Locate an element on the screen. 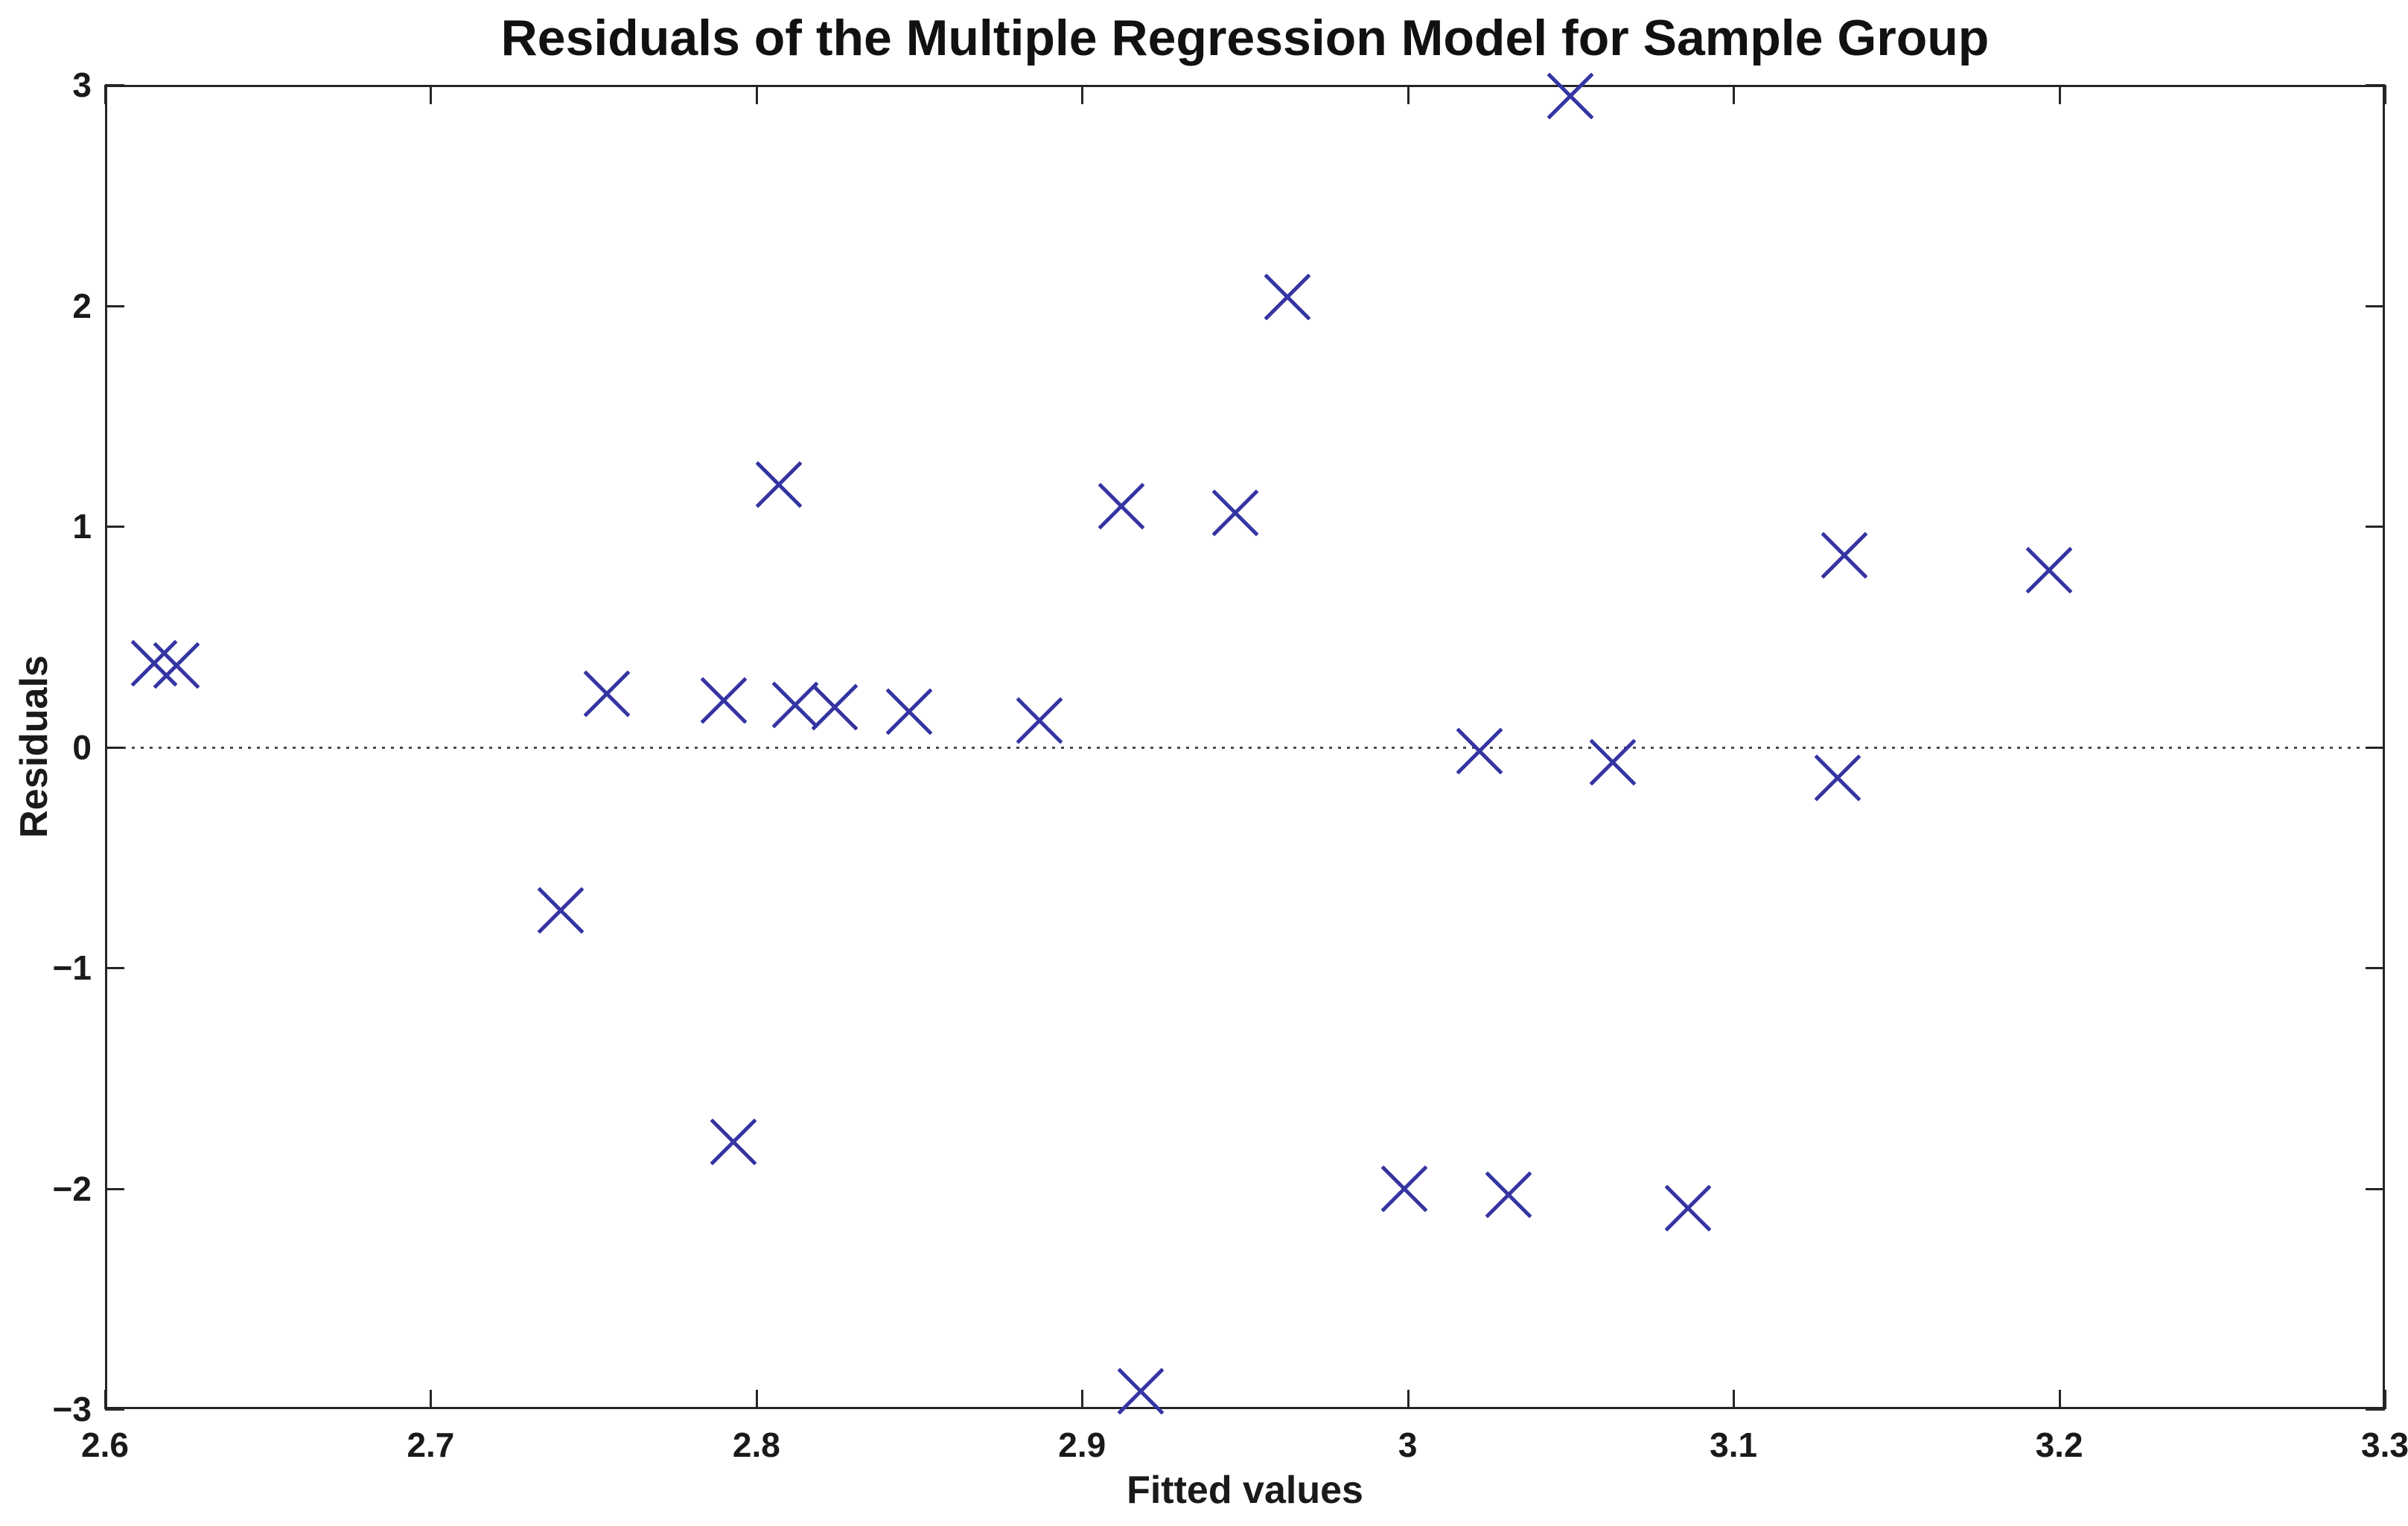 This screenshot has height=1526, width=2408. y-tick-label: 0 is located at coordinates (82, 747).